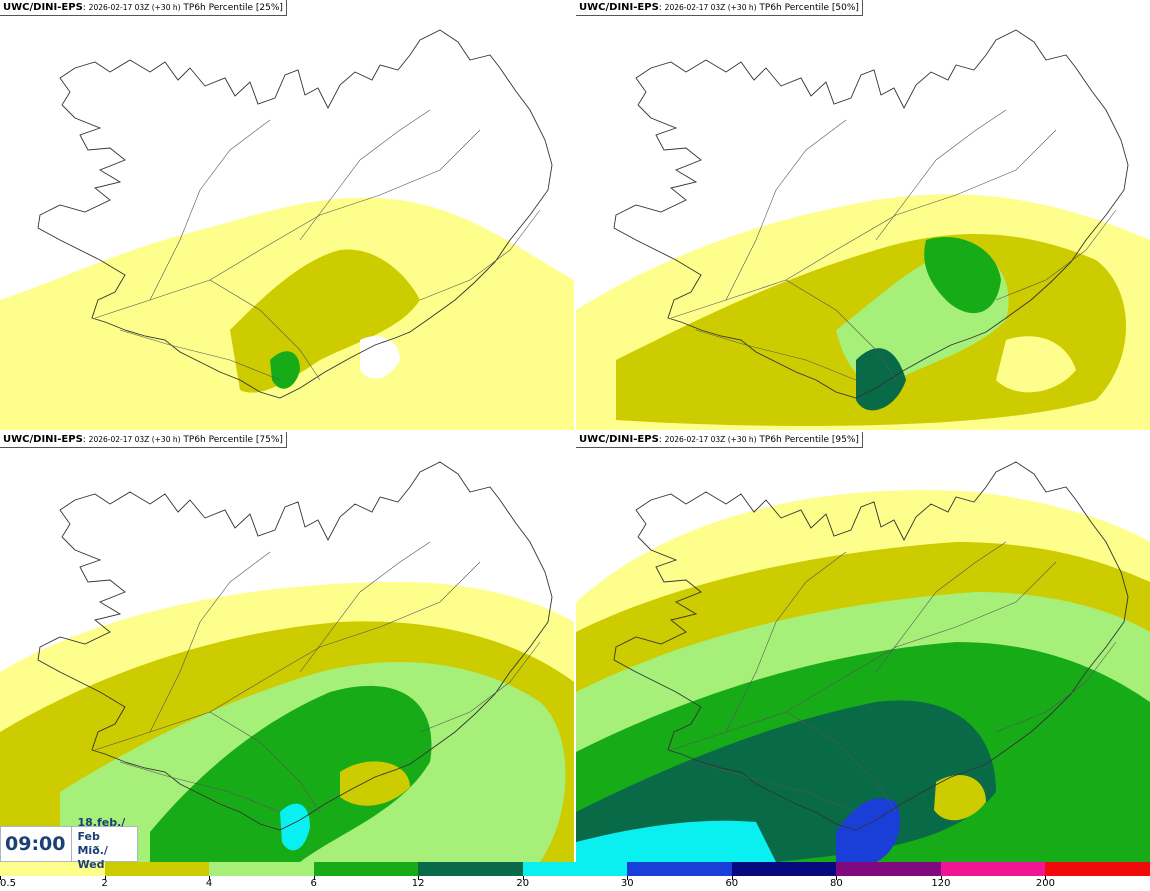 The height and width of the screenshot is (891, 1150). Describe the element at coordinates (941, 883) in the screenshot. I see `legend-label: 120` at that location.